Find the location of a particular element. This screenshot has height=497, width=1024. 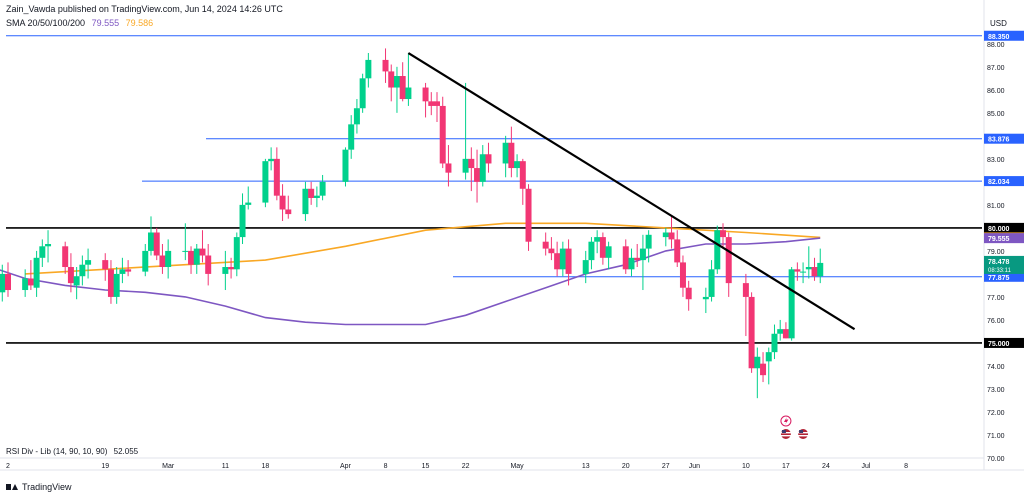

level-price-label: 80.000 is located at coordinates (999, 229).